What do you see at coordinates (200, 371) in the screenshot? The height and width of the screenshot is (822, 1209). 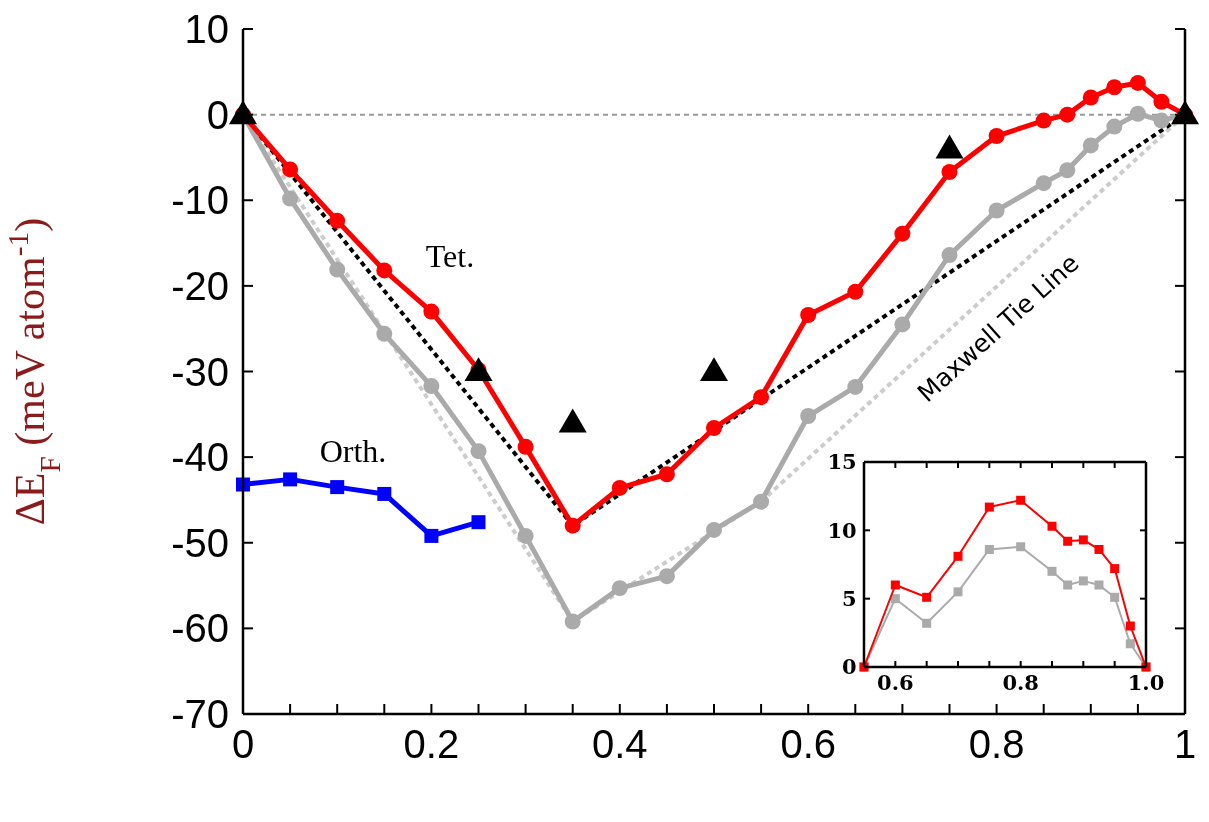 I see `y-tick-label: -30` at bounding box center [200, 371].